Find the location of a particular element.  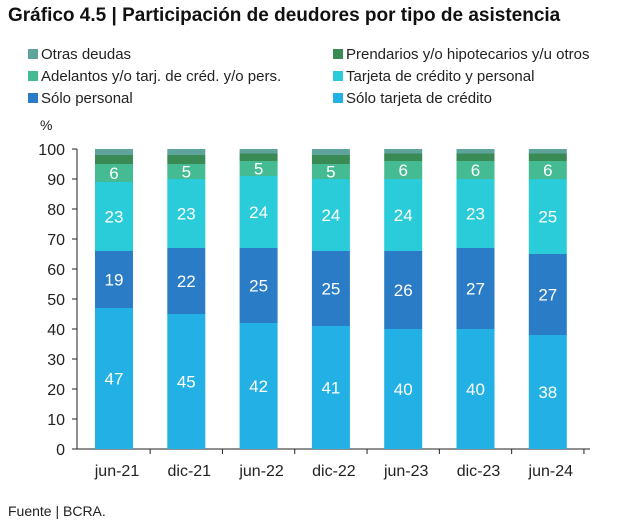

data-label: 41 is located at coordinates (330, 388).